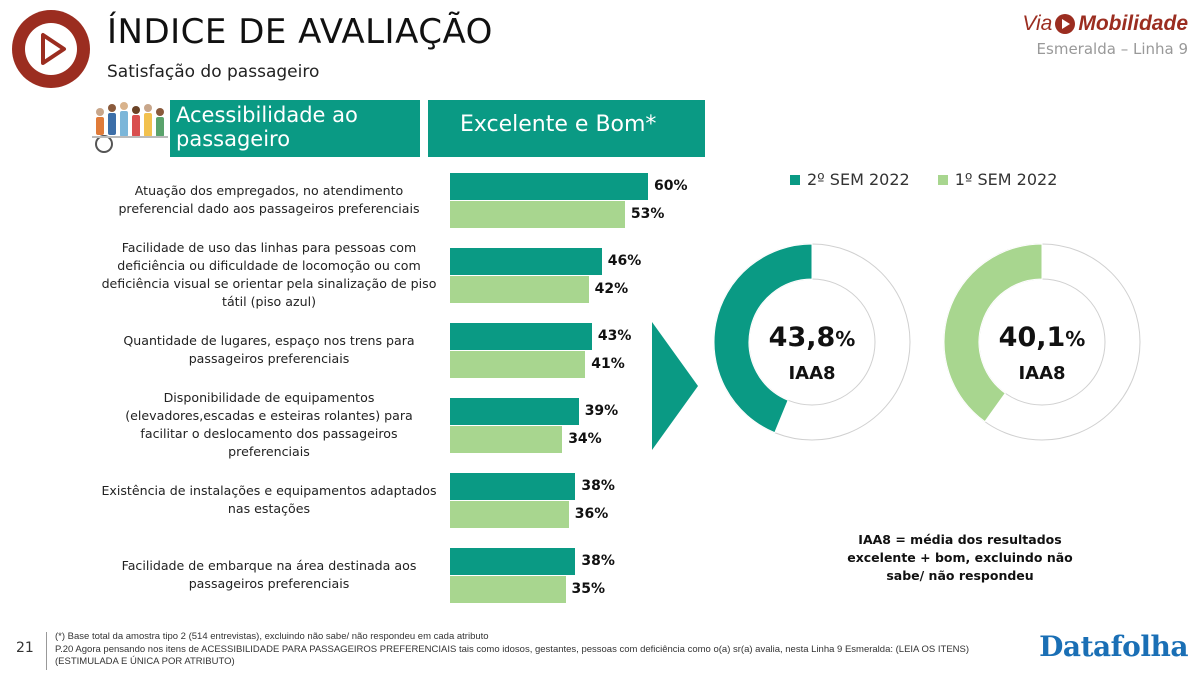 This screenshot has width=1200, height=675. What do you see at coordinates (614, 336) in the screenshot?
I see `bar-value-label: 43%` at bounding box center [614, 336].